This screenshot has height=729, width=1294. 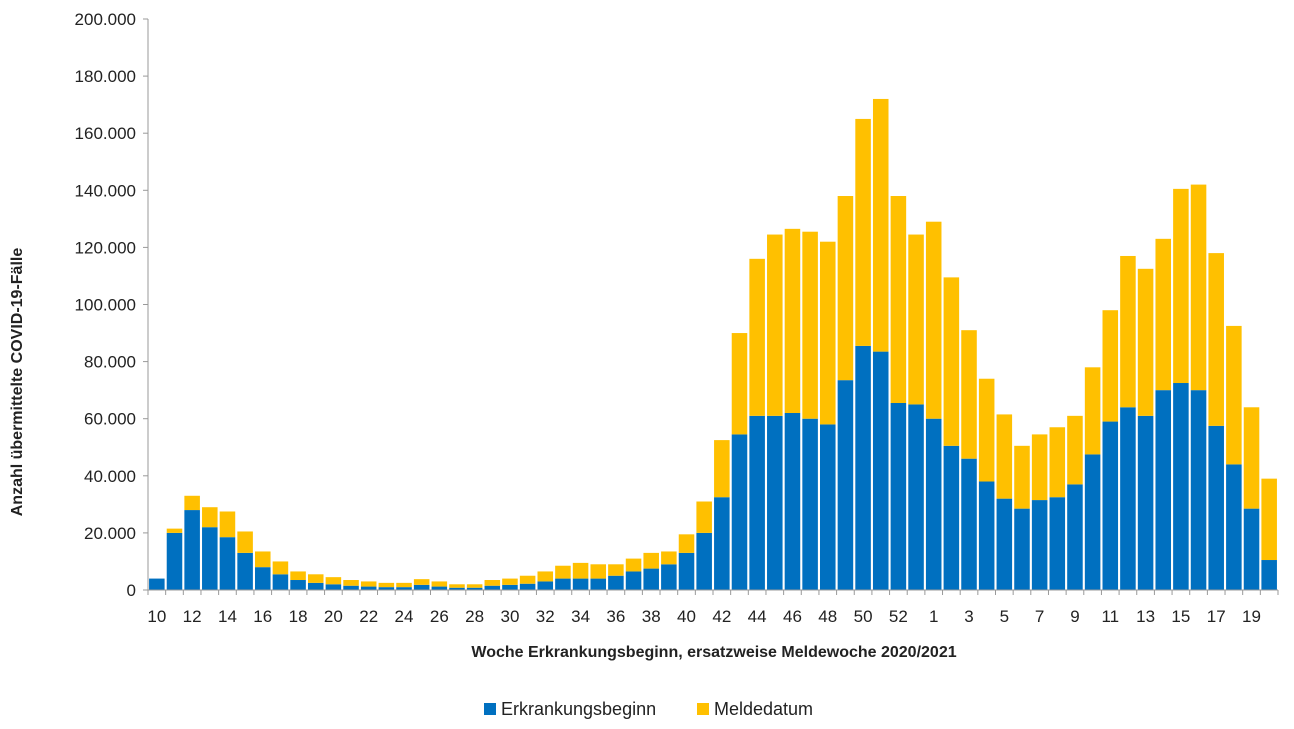 What do you see at coordinates (1145, 616) in the screenshot?
I see `x-tick-label: 13` at bounding box center [1145, 616].